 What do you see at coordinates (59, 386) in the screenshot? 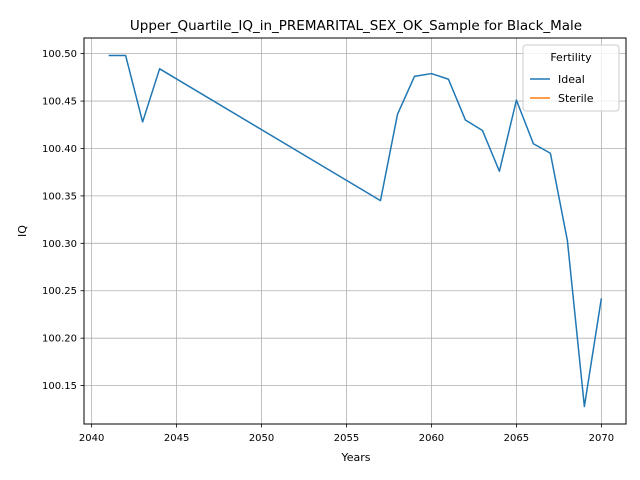
I see `y-tick-label: 100.15` at bounding box center [59, 386].